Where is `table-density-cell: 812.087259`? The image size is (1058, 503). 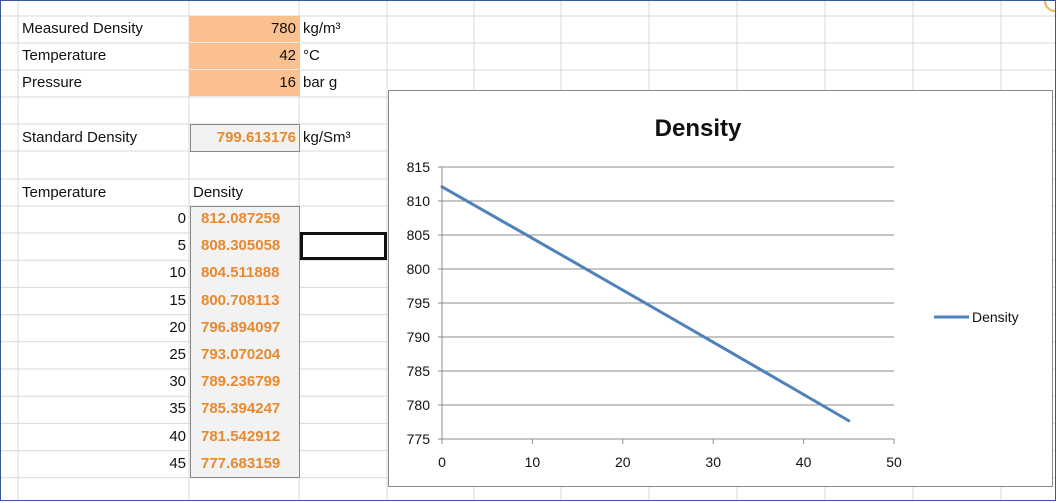 table-density-cell: 812.087259 is located at coordinates (241, 218).